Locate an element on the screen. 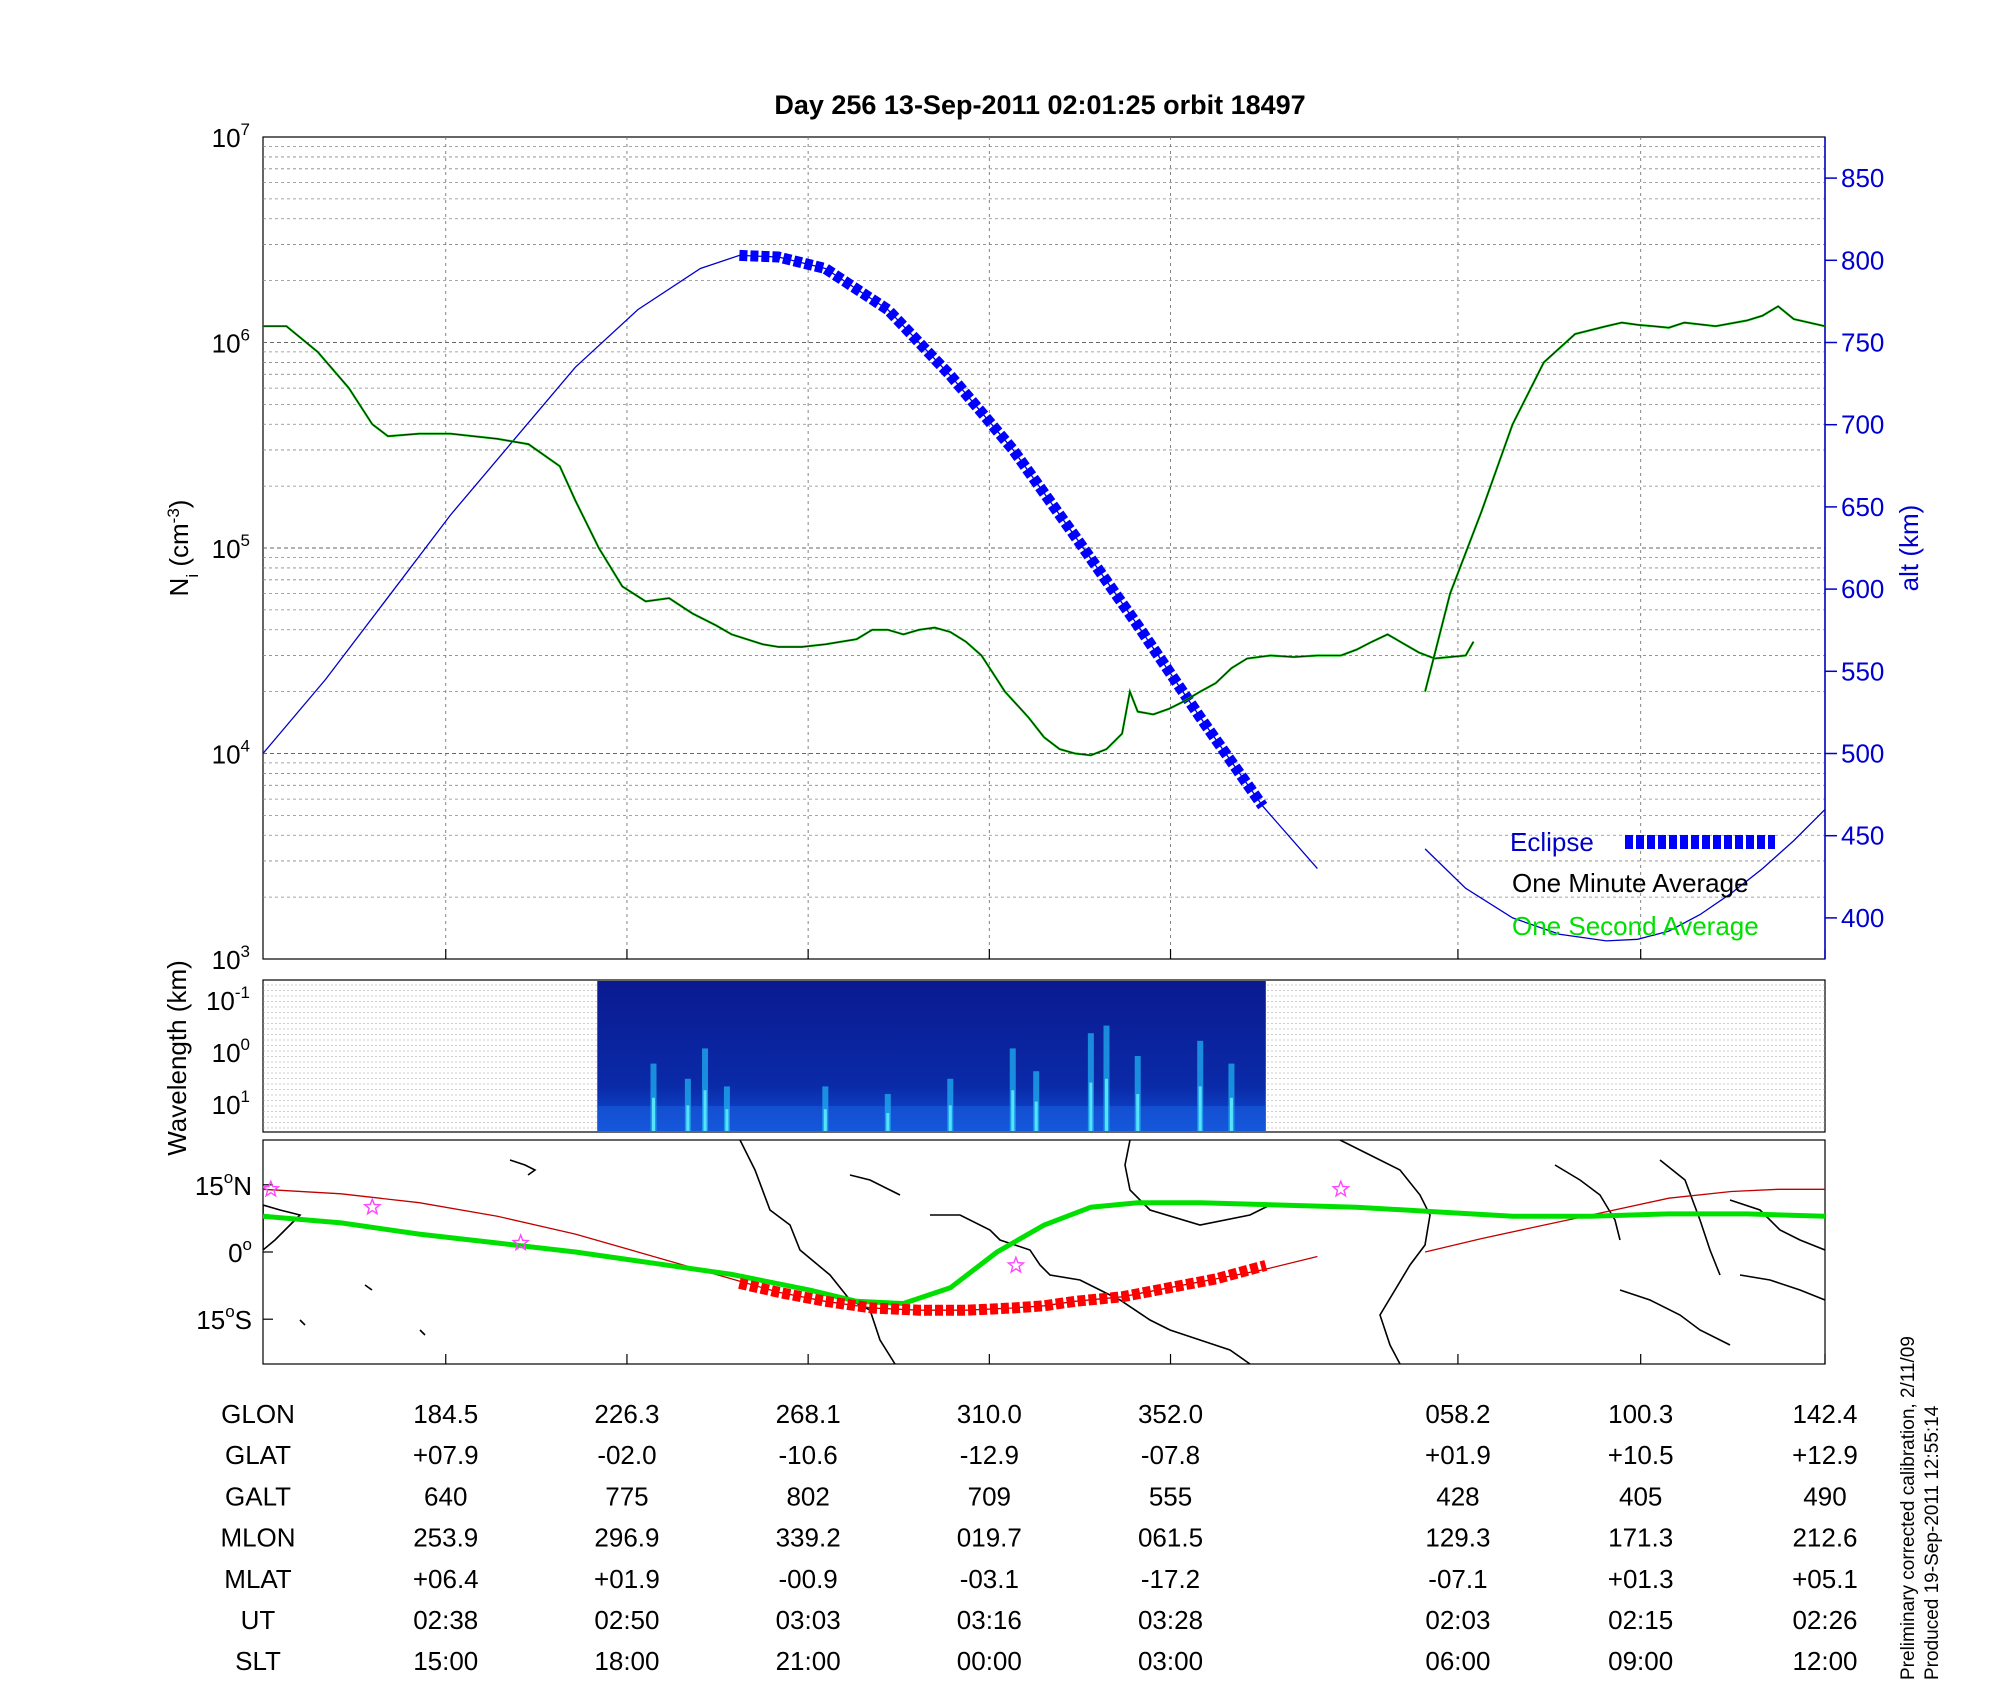  table-cell: 802 is located at coordinates (807, 1496).